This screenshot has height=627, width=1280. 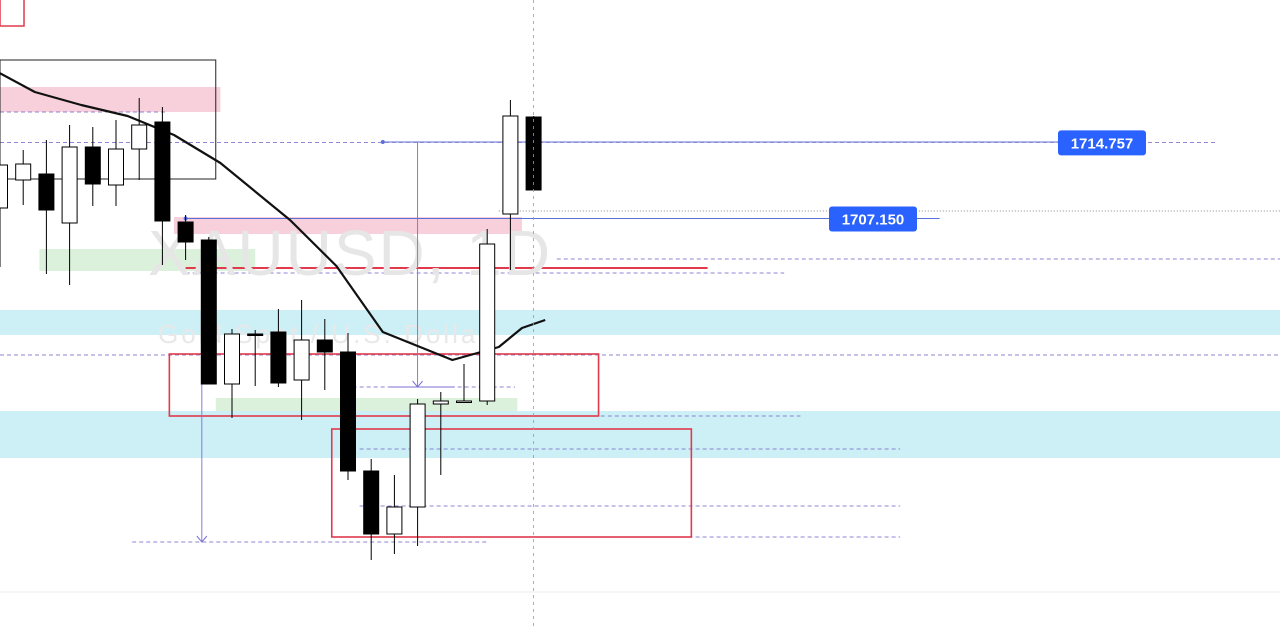 I want to click on price-tag-1714: 1714.757, so click(x=1102, y=143).